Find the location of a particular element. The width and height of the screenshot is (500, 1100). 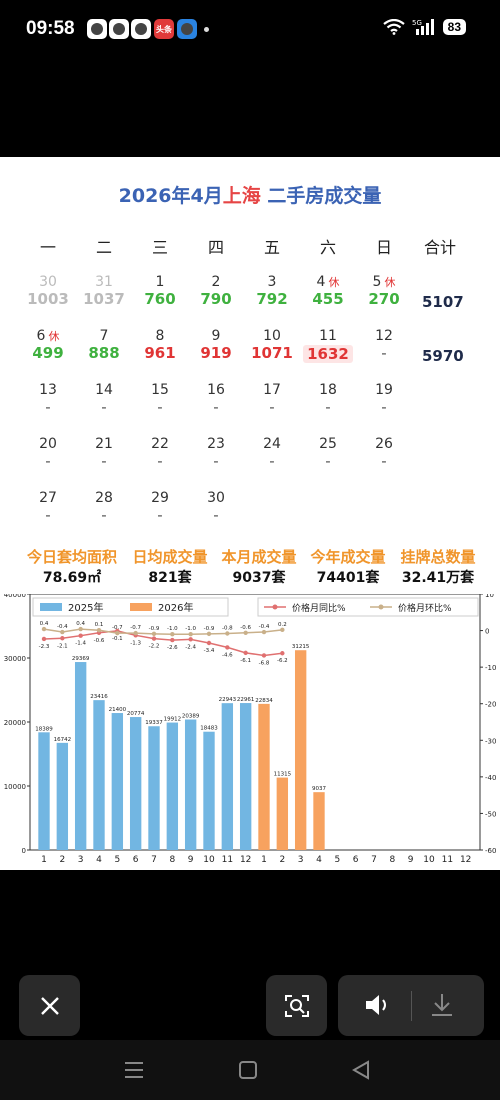

stat-value: 821套 is located at coordinates (170, 578).